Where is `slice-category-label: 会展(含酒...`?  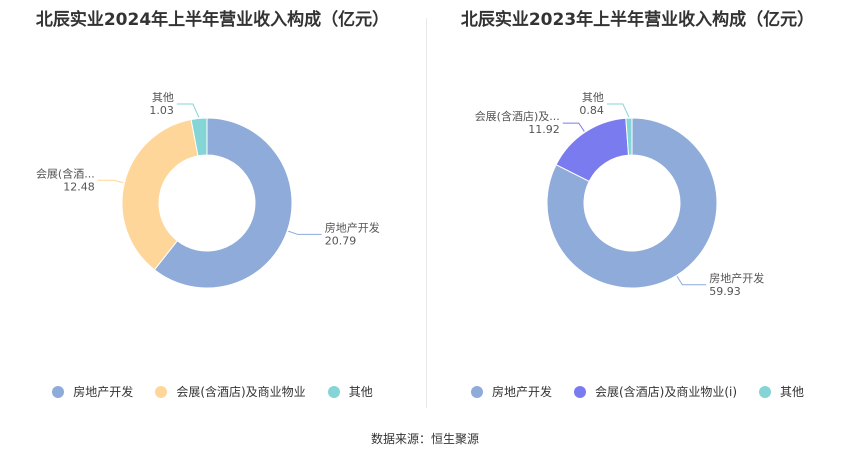 slice-category-label: 会展(含酒... is located at coordinates (65, 173).